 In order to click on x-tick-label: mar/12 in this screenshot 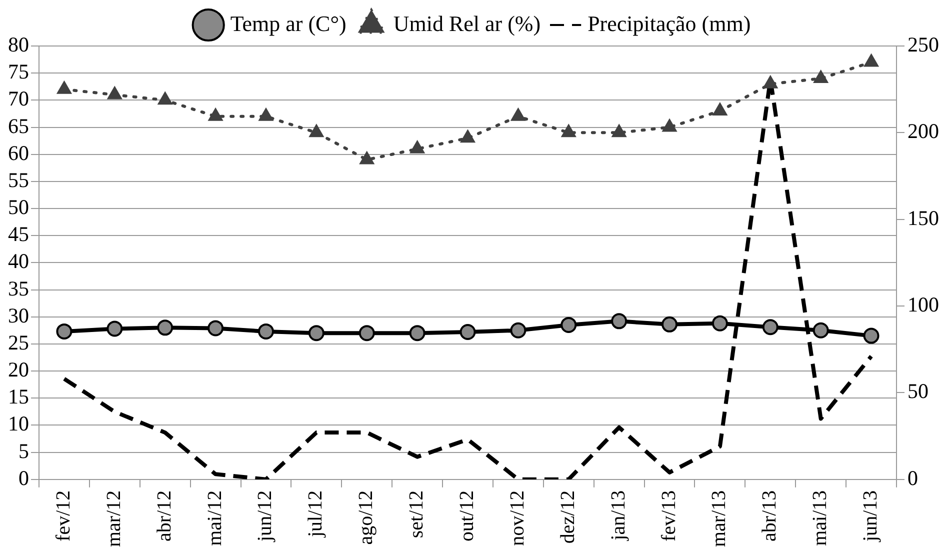, I will do `click(113, 519)`.